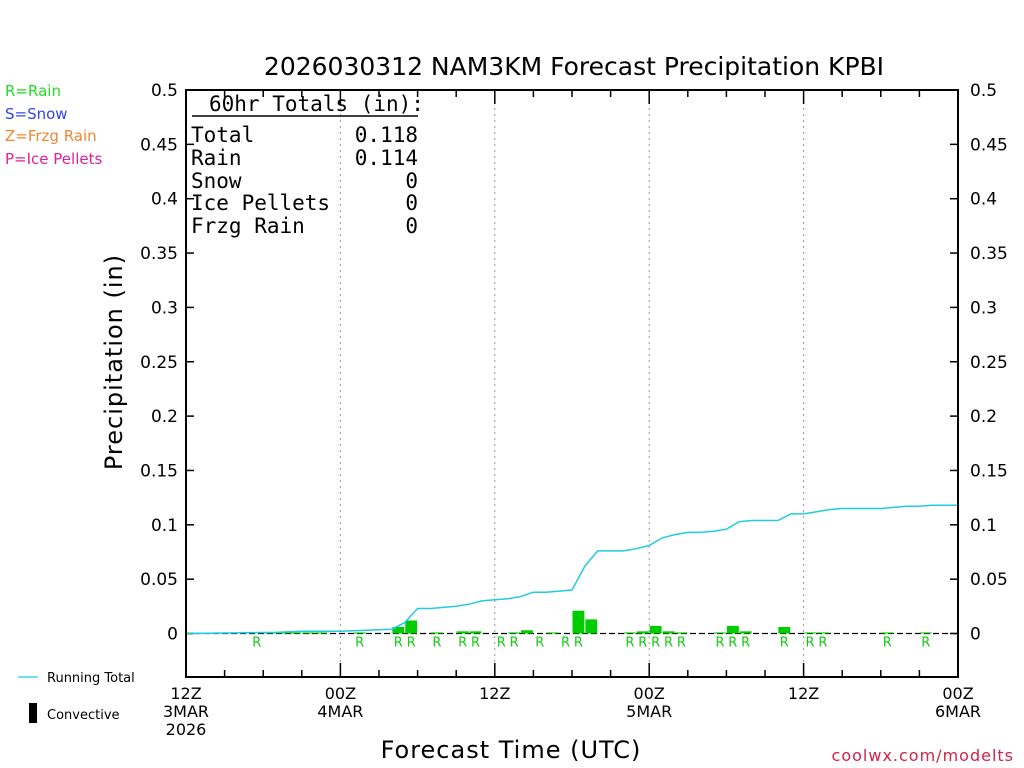  I want to click on y-tick-label-left: 0.4, so click(164, 200).